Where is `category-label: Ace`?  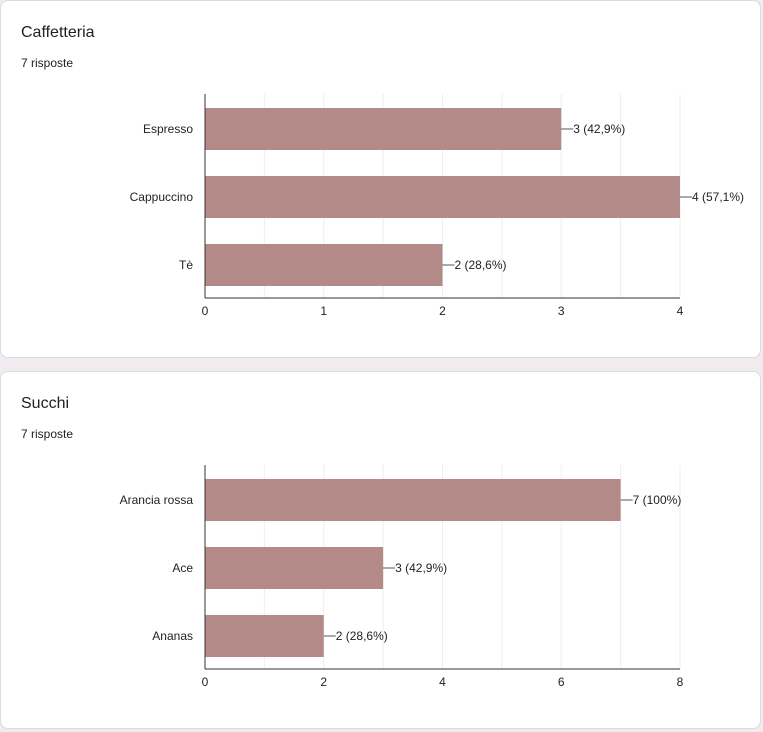 category-label: Ace is located at coordinates (182, 568).